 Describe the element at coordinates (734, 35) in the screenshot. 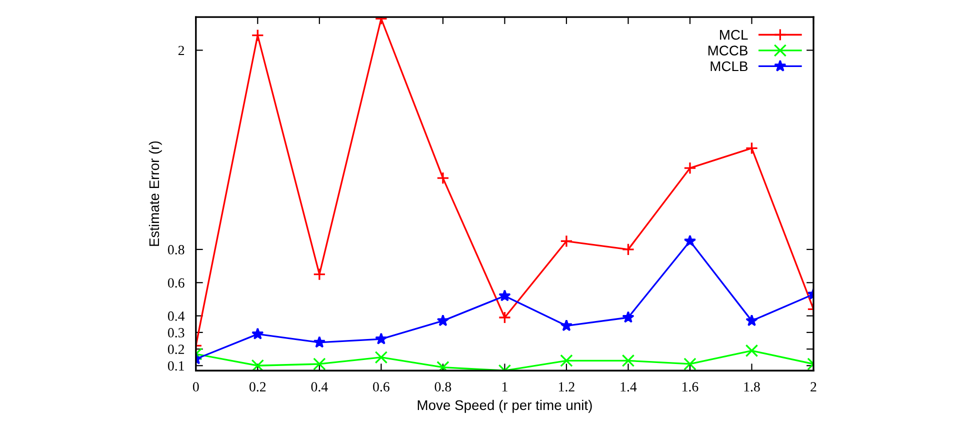

I see `legend-label: MCL` at that location.